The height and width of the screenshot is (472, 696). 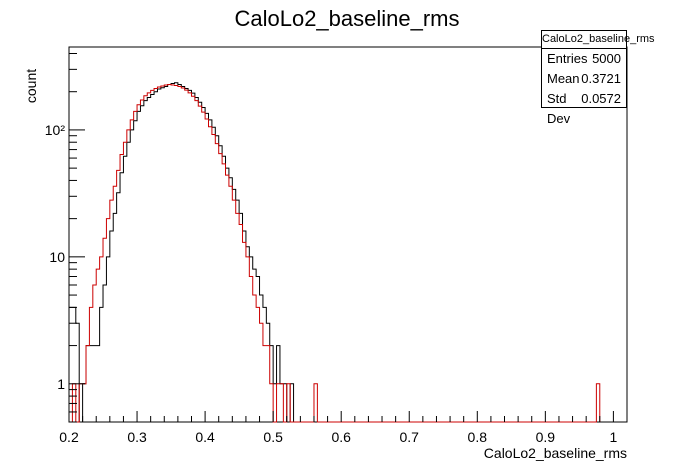 What do you see at coordinates (567, 58) in the screenshot?
I see `stats-label: Entries` at bounding box center [567, 58].